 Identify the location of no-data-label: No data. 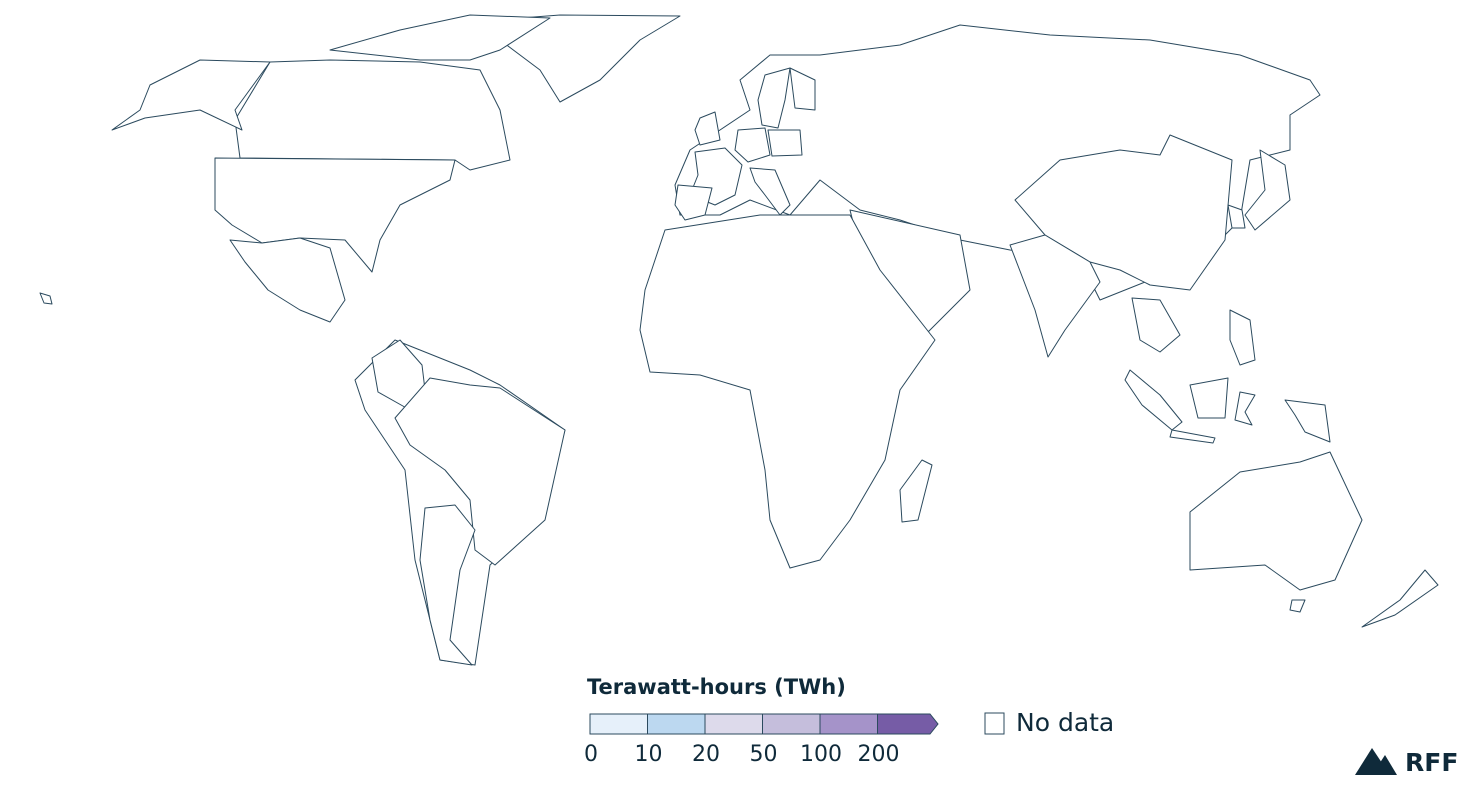
(1065, 722).